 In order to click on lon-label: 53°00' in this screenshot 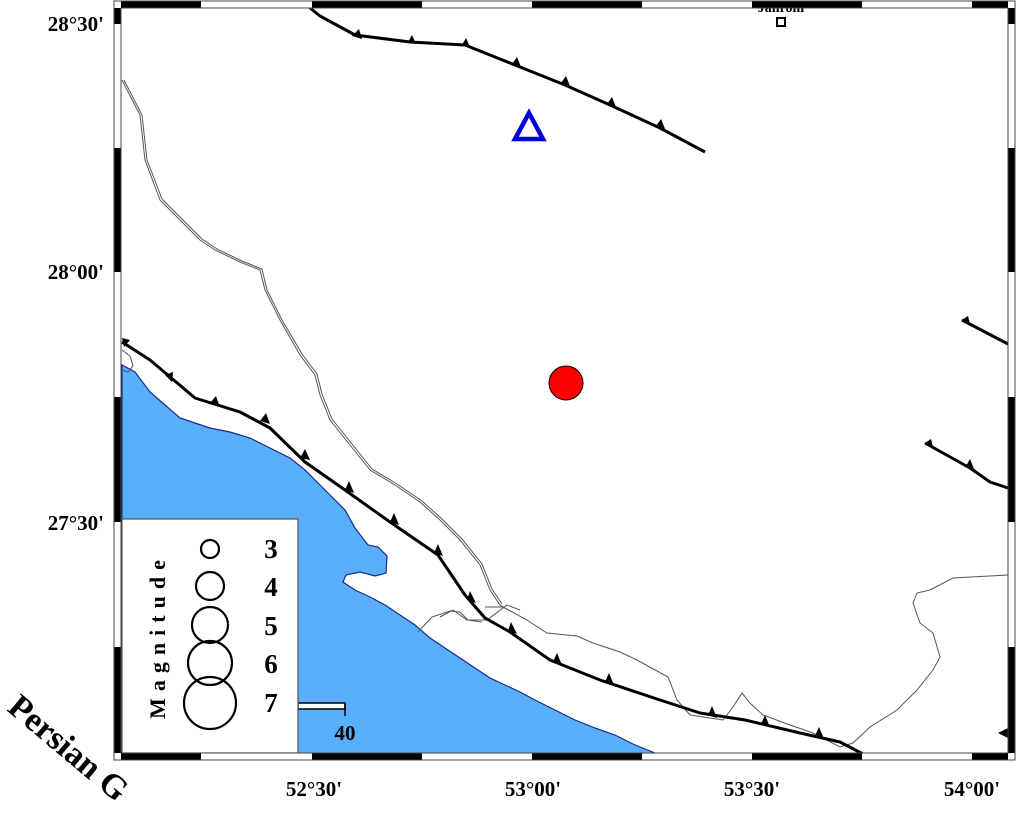, I will do `click(533, 789)`.